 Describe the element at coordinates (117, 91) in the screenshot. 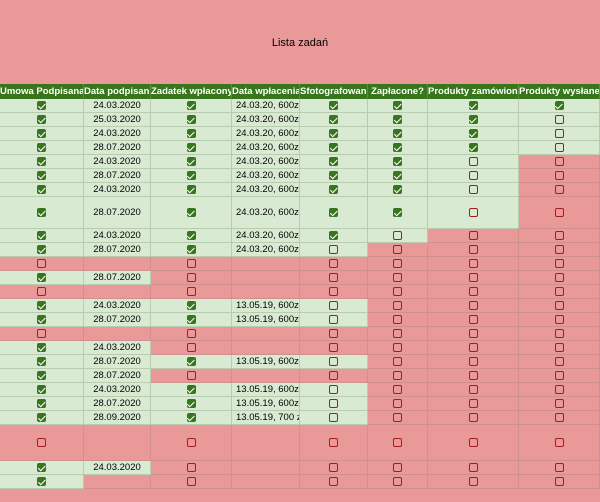

I see `header-data-podpisania: Data podpisania` at that location.